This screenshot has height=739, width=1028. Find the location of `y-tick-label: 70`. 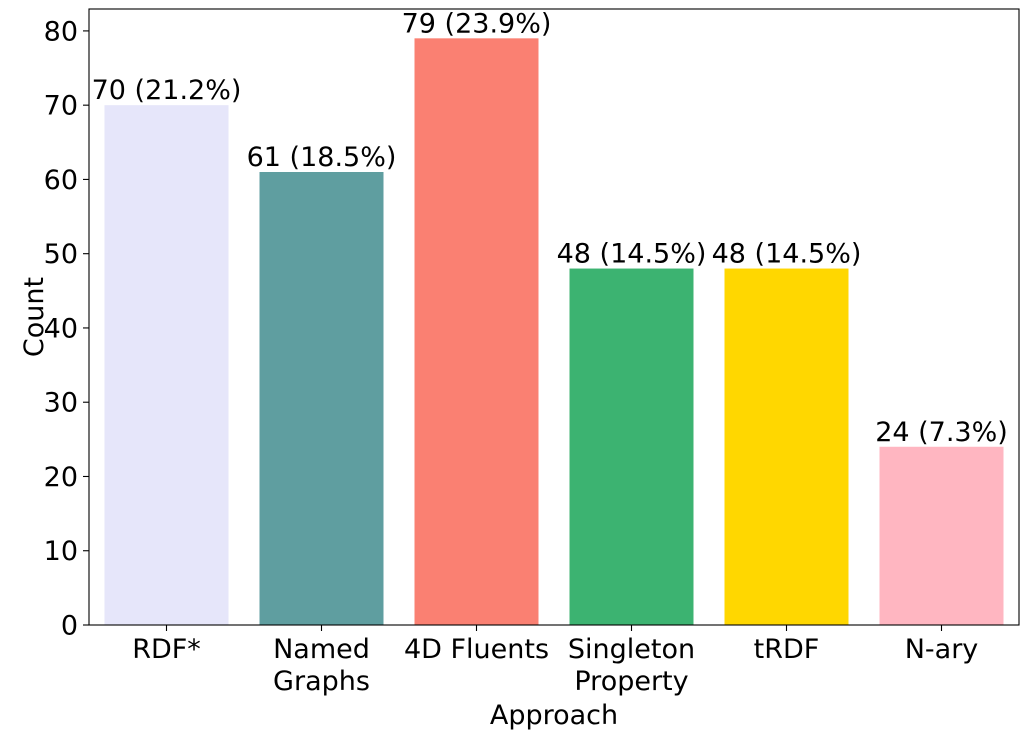

y-tick-label: 70 is located at coordinates (61, 106).